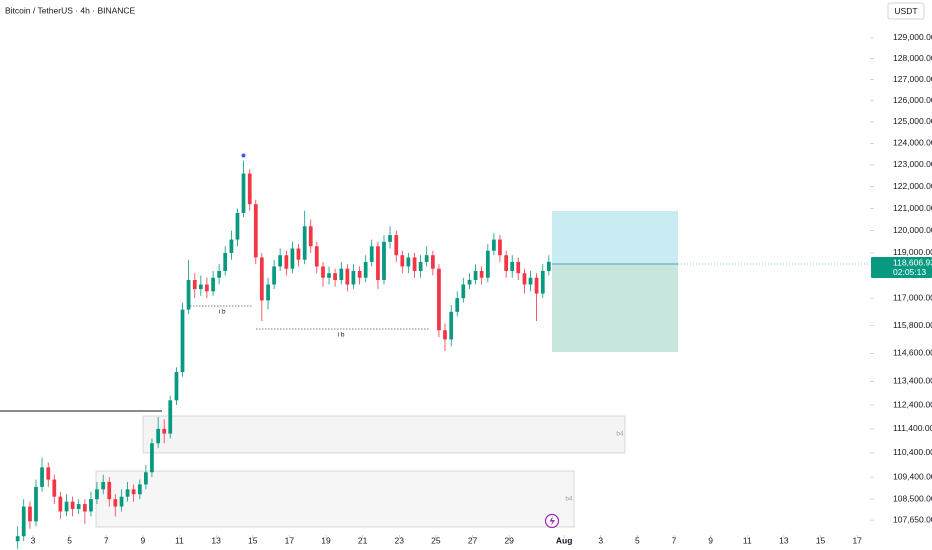 Image resolution: width=932 pixels, height=550 pixels. I want to click on currency-label: USDT, so click(905, 11).